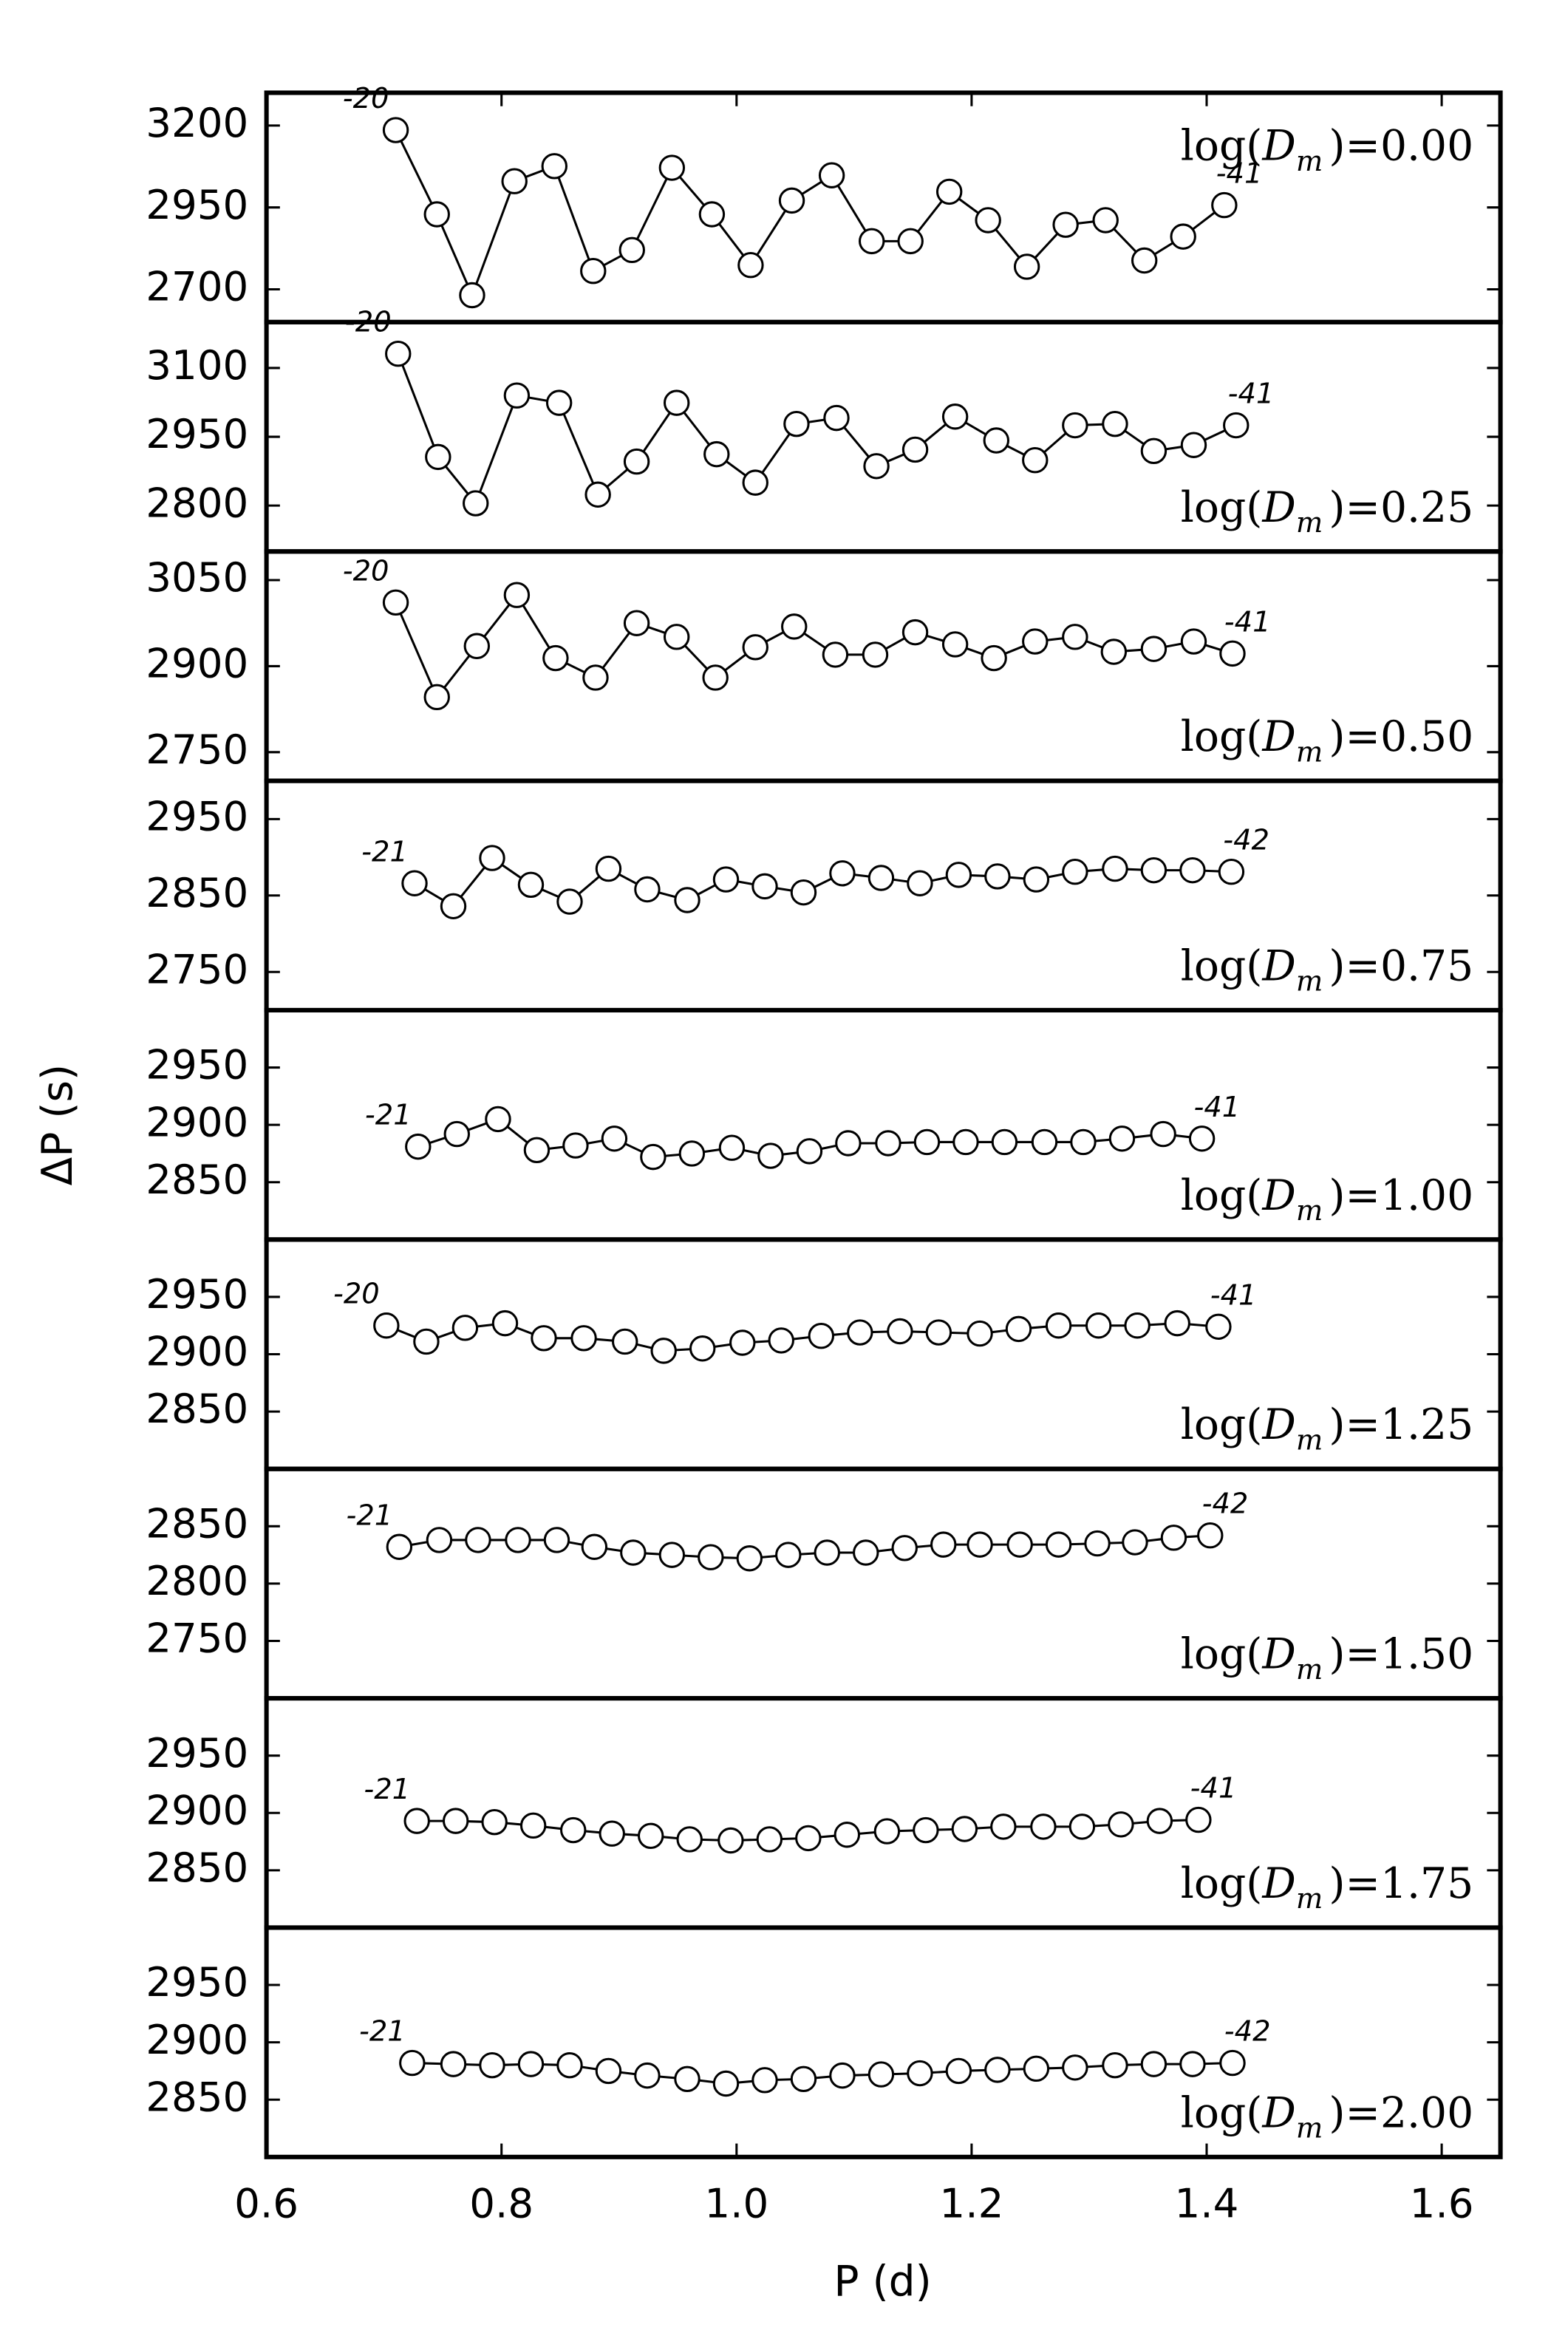 The width and height of the screenshot is (1568, 2350). I want to click on y-tick-label: 3200, so click(197, 122).